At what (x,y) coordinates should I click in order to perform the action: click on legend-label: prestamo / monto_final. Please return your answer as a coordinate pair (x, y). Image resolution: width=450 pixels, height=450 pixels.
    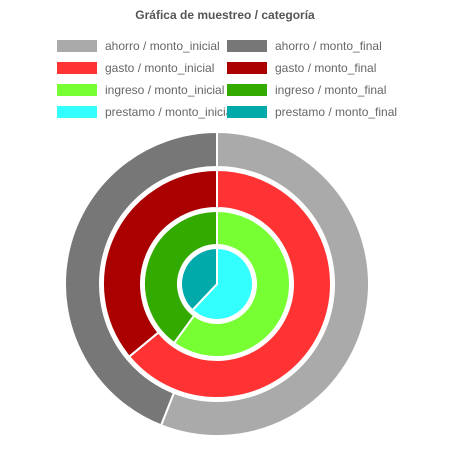
    Looking at the image, I should click on (336, 112).